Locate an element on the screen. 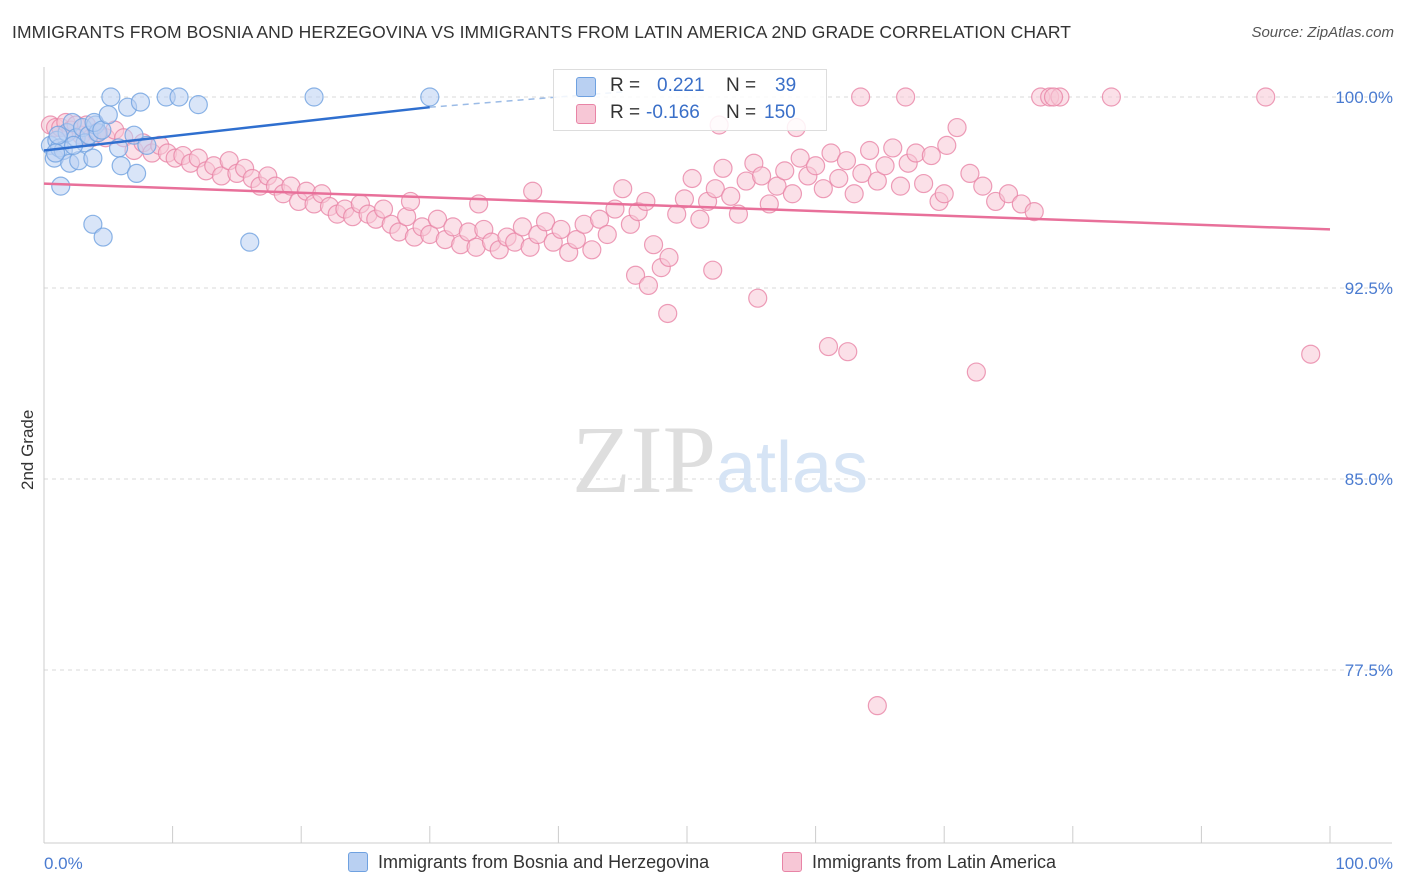 The height and width of the screenshot is (892, 1406). y-tick-label: 85.0% is located at coordinates (1369, 479).